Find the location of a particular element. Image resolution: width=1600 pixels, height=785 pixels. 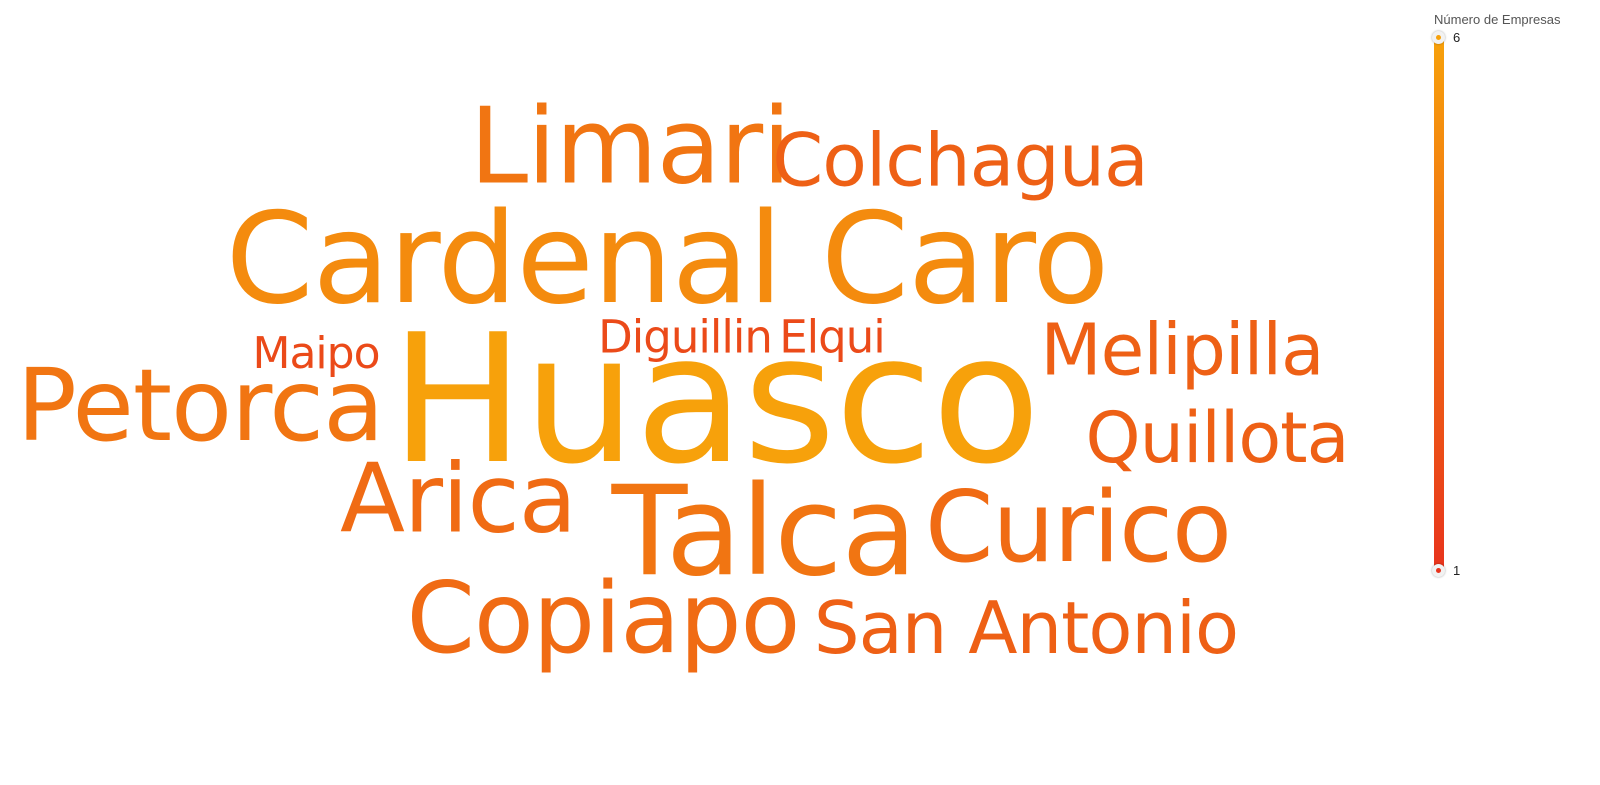

legend-gradient-bar is located at coordinates (1439, 303).